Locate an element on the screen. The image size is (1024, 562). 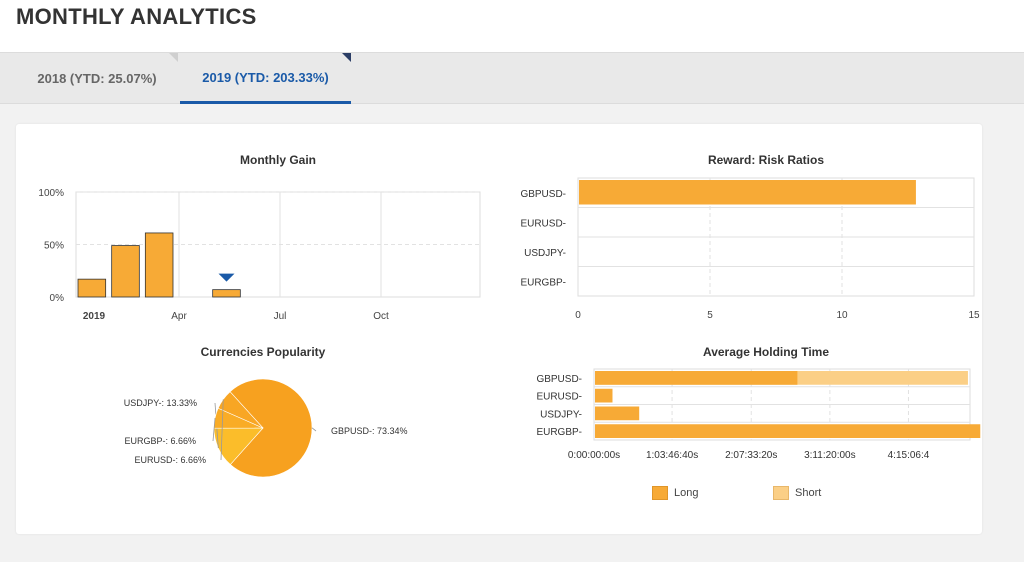
long-bar-eurgbp is located at coordinates (788, 431).